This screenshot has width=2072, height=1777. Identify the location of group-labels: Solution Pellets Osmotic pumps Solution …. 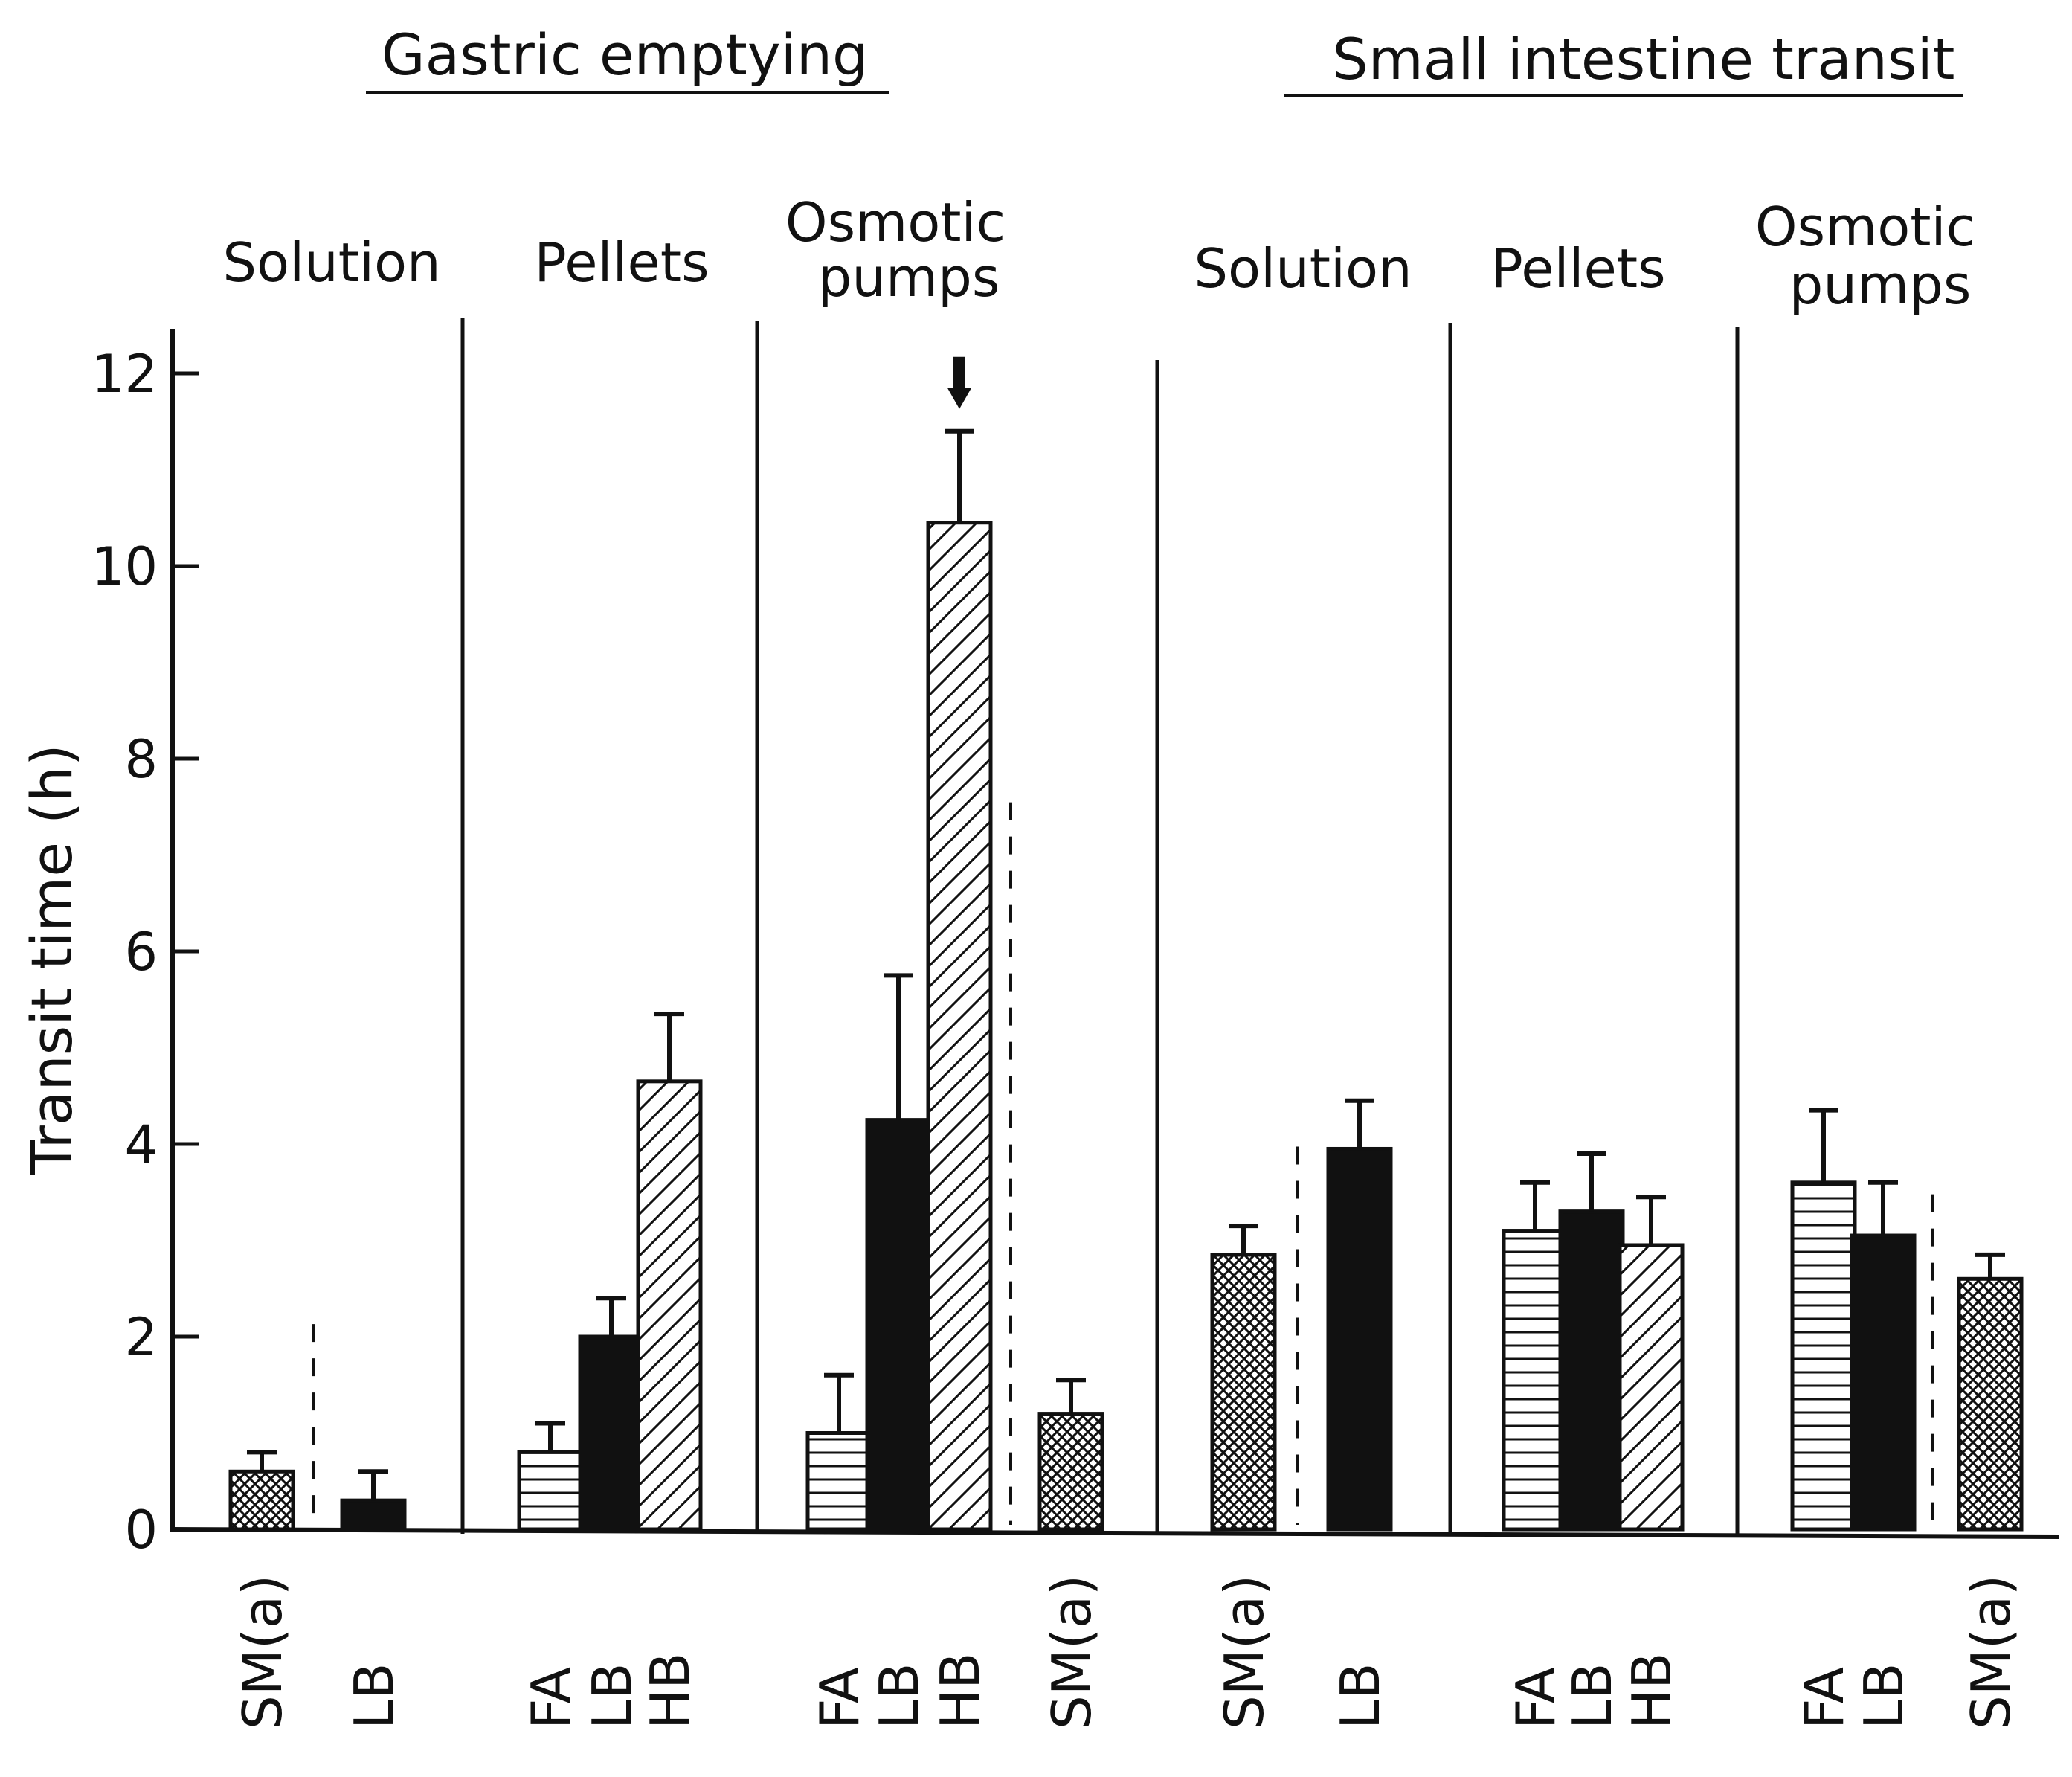
(1098, 253).